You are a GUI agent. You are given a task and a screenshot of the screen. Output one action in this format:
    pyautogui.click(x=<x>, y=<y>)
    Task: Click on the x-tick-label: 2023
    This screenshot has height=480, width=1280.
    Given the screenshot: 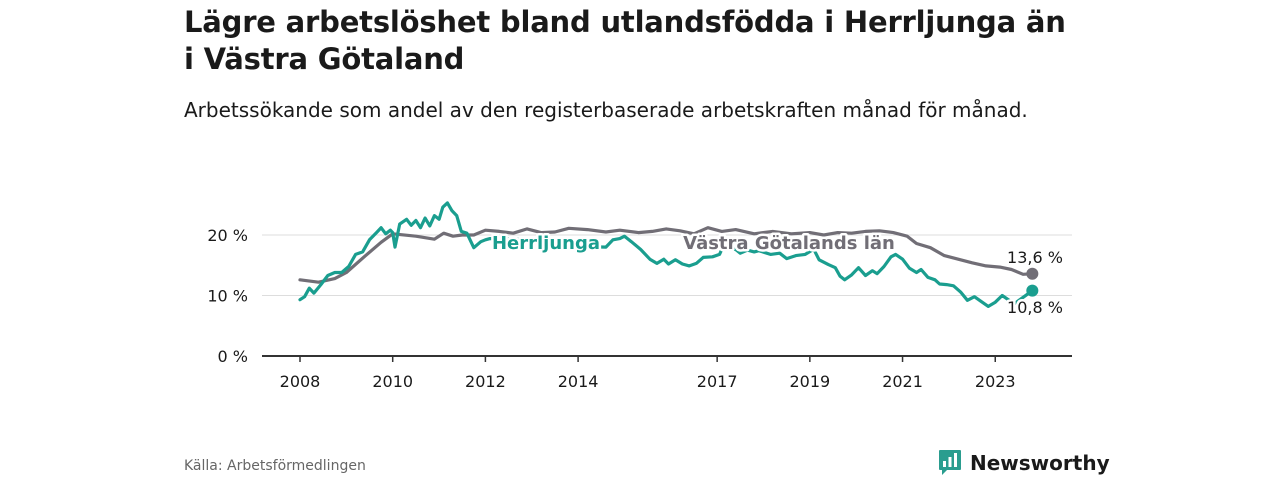 What is the action you would take?
    pyautogui.click(x=995, y=381)
    